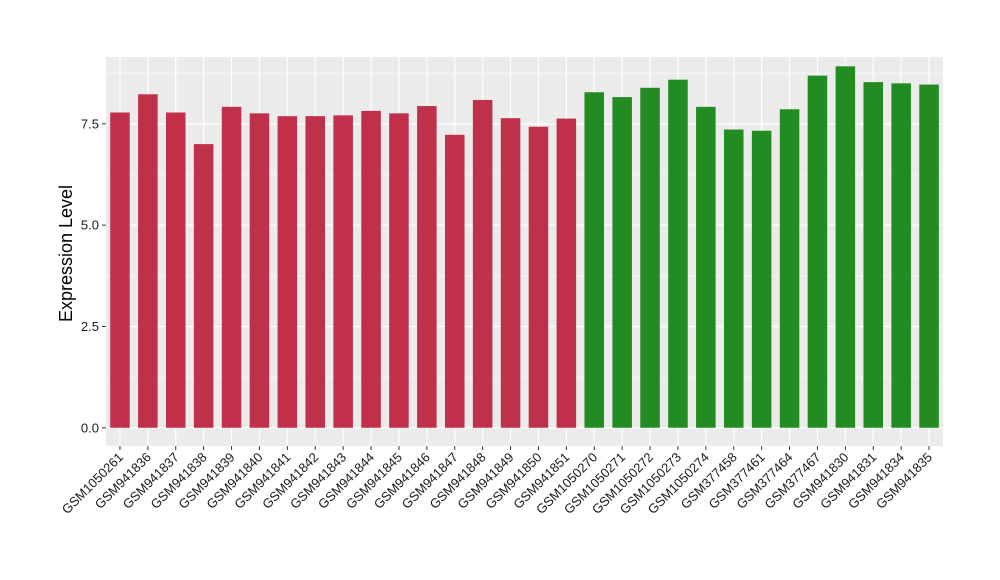 This screenshot has width=1000, height=580. What do you see at coordinates (93, 275) in the screenshot?
I see `y-axis: 0.0 2.5 5.0 7.5` at bounding box center [93, 275].